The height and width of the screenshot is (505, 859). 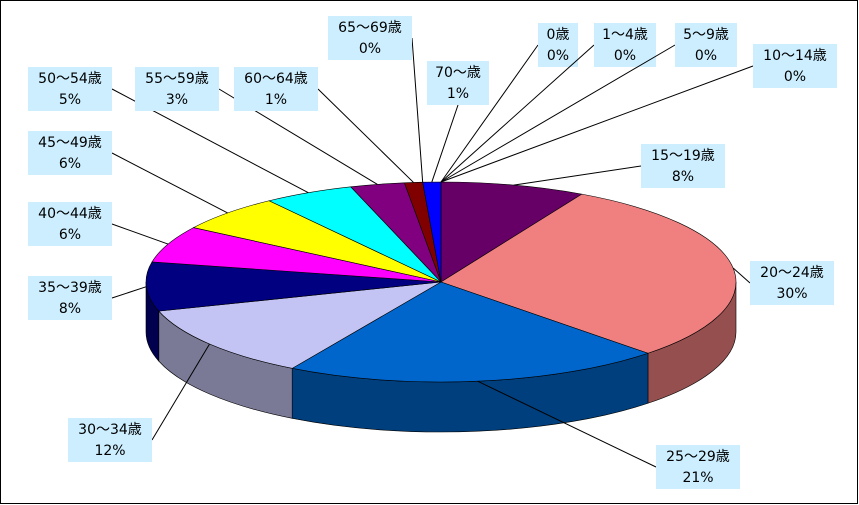 What do you see at coordinates (70, 214) in the screenshot?
I see `category-label: 40～44歳` at bounding box center [70, 214].